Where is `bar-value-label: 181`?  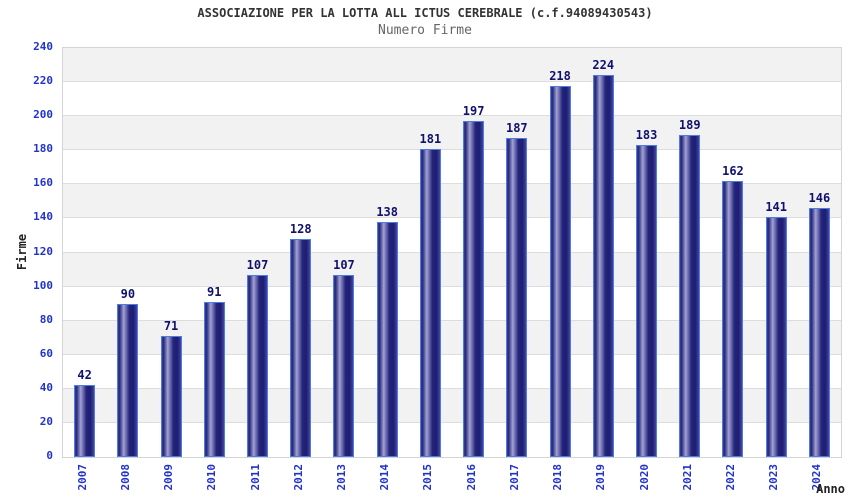 bar-value-label: 181 is located at coordinates (430, 138).